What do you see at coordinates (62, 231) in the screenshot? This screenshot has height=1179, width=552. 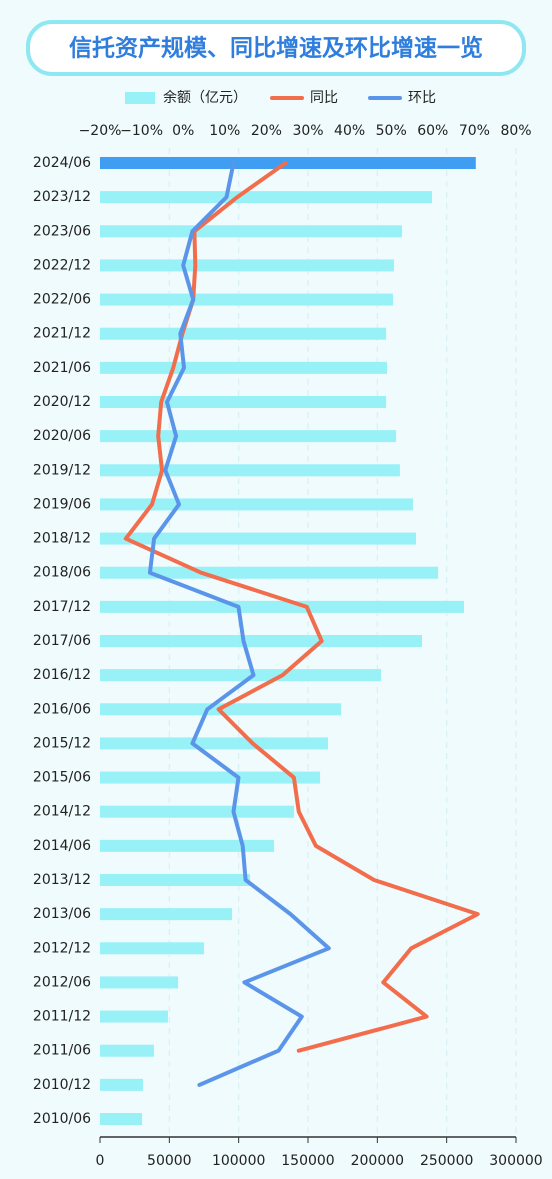 I see `y-tick-label: 2023/06` at bounding box center [62, 231].